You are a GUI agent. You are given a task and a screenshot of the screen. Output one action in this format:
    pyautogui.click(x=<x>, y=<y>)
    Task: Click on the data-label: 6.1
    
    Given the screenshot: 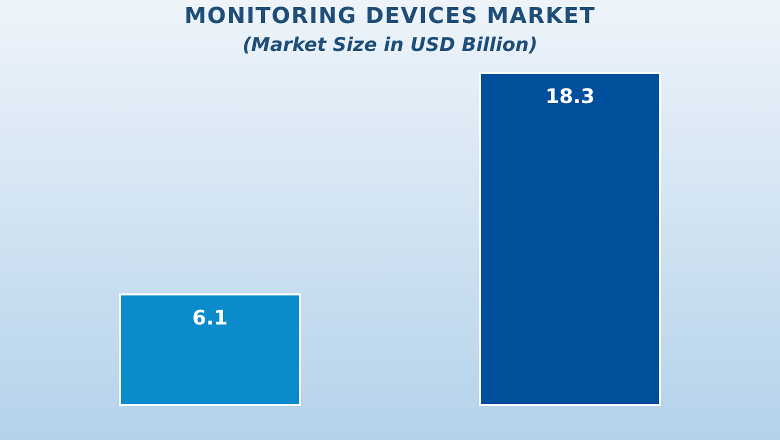 What is the action you would take?
    pyautogui.click(x=210, y=318)
    